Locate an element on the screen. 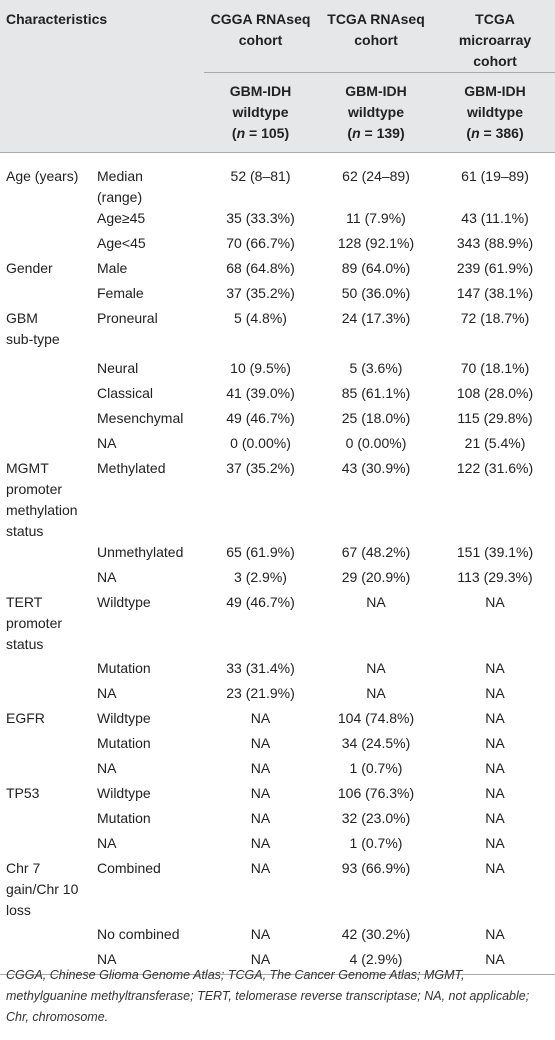  subheader-tcga-rnaseq: GBM-IDH wildtype (n = 139) is located at coordinates (376, 112).